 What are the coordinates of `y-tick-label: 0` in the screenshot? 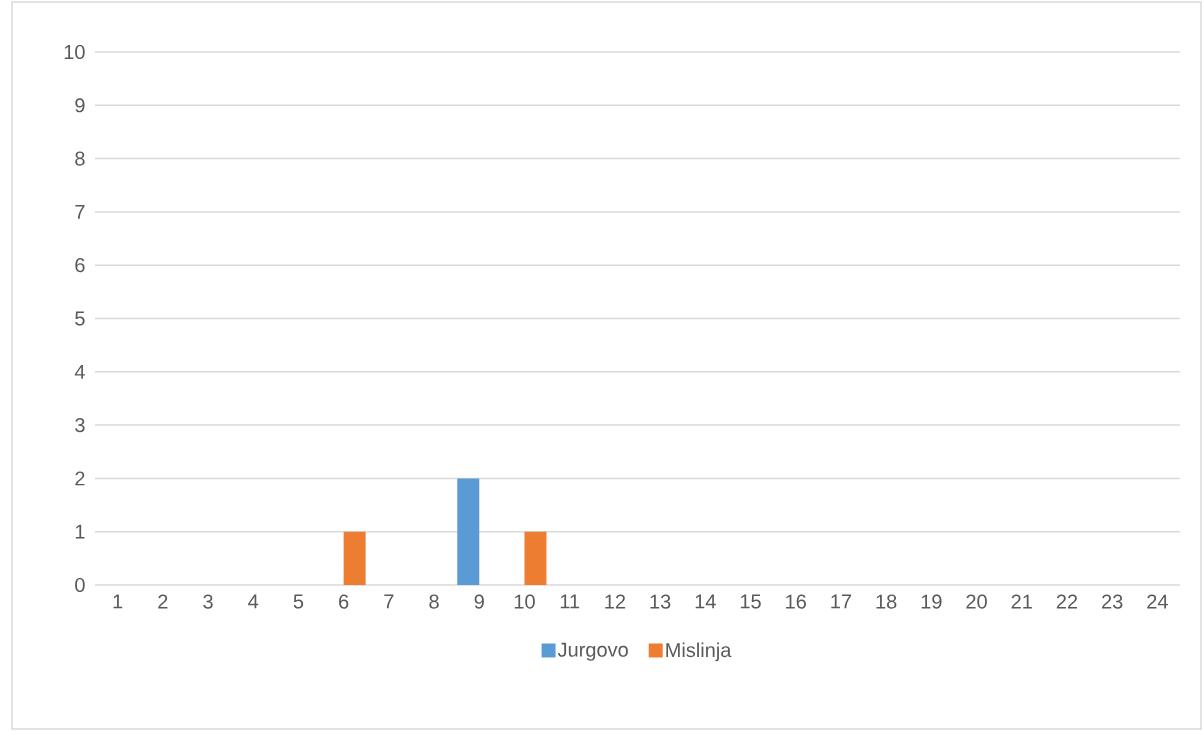 It's located at (80, 585).